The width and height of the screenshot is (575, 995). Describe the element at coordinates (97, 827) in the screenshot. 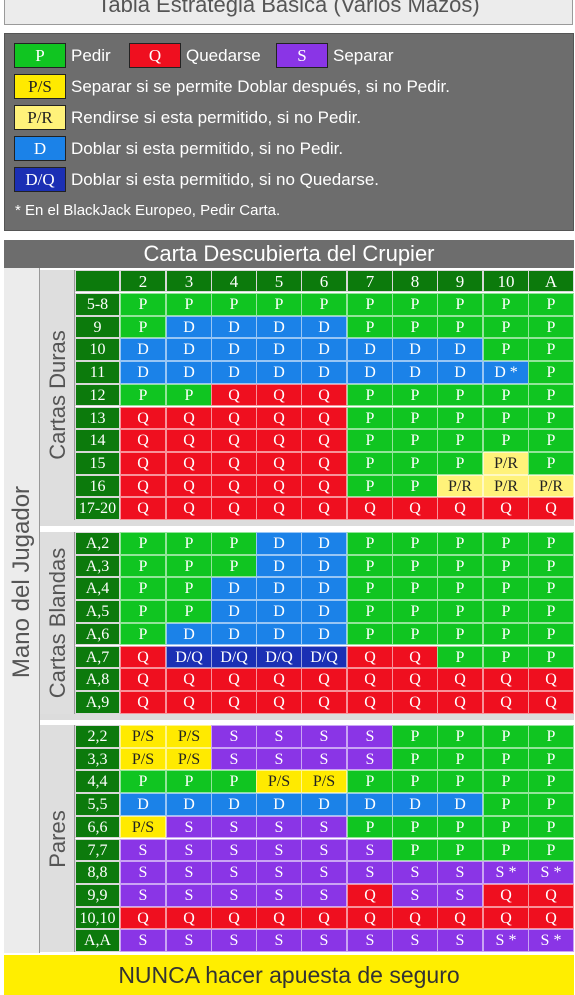

I see `player-hand-label: 6,6` at that location.